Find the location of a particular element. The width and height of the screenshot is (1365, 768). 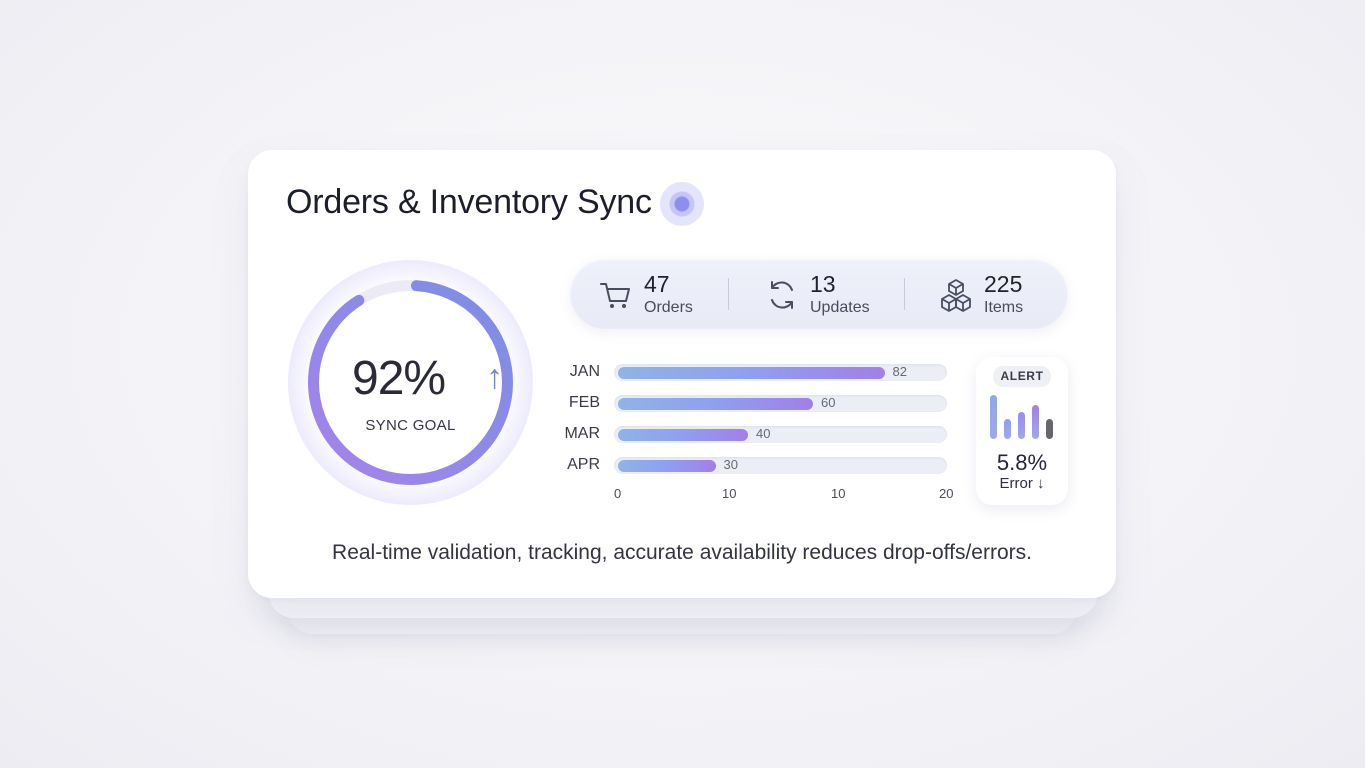

bar-category-label: JAN is located at coordinates (584, 371).